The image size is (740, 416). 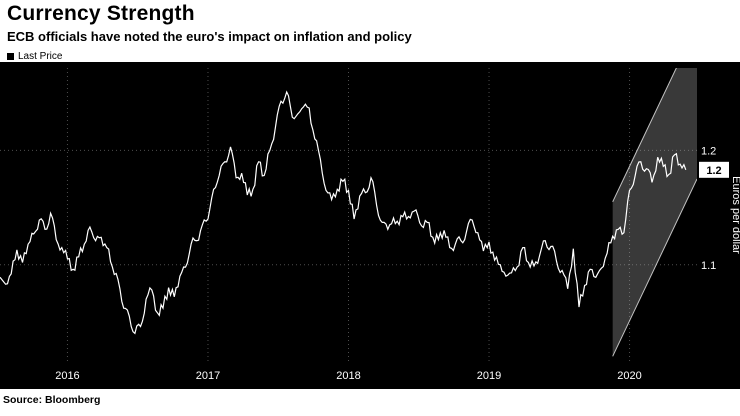 What do you see at coordinates (67, 376) in the screenshot?
I see `x-axis-tick-label: 2016` at bounding box center [67, 376].